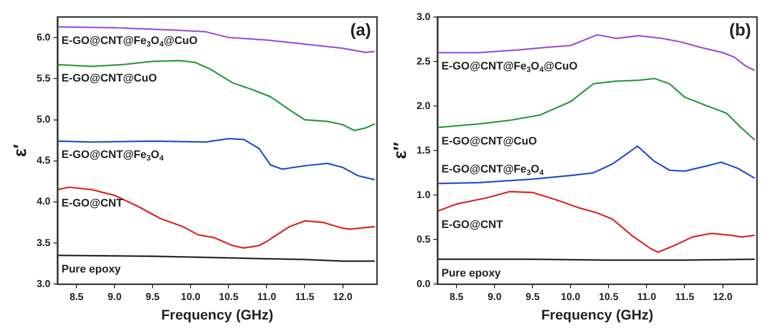 This screenshot has height=333, width=771. What do you see at coordinates (423, 150) in the screenshot?
I see `y-tick-label: 1.5` at bounding box center [423, 150].